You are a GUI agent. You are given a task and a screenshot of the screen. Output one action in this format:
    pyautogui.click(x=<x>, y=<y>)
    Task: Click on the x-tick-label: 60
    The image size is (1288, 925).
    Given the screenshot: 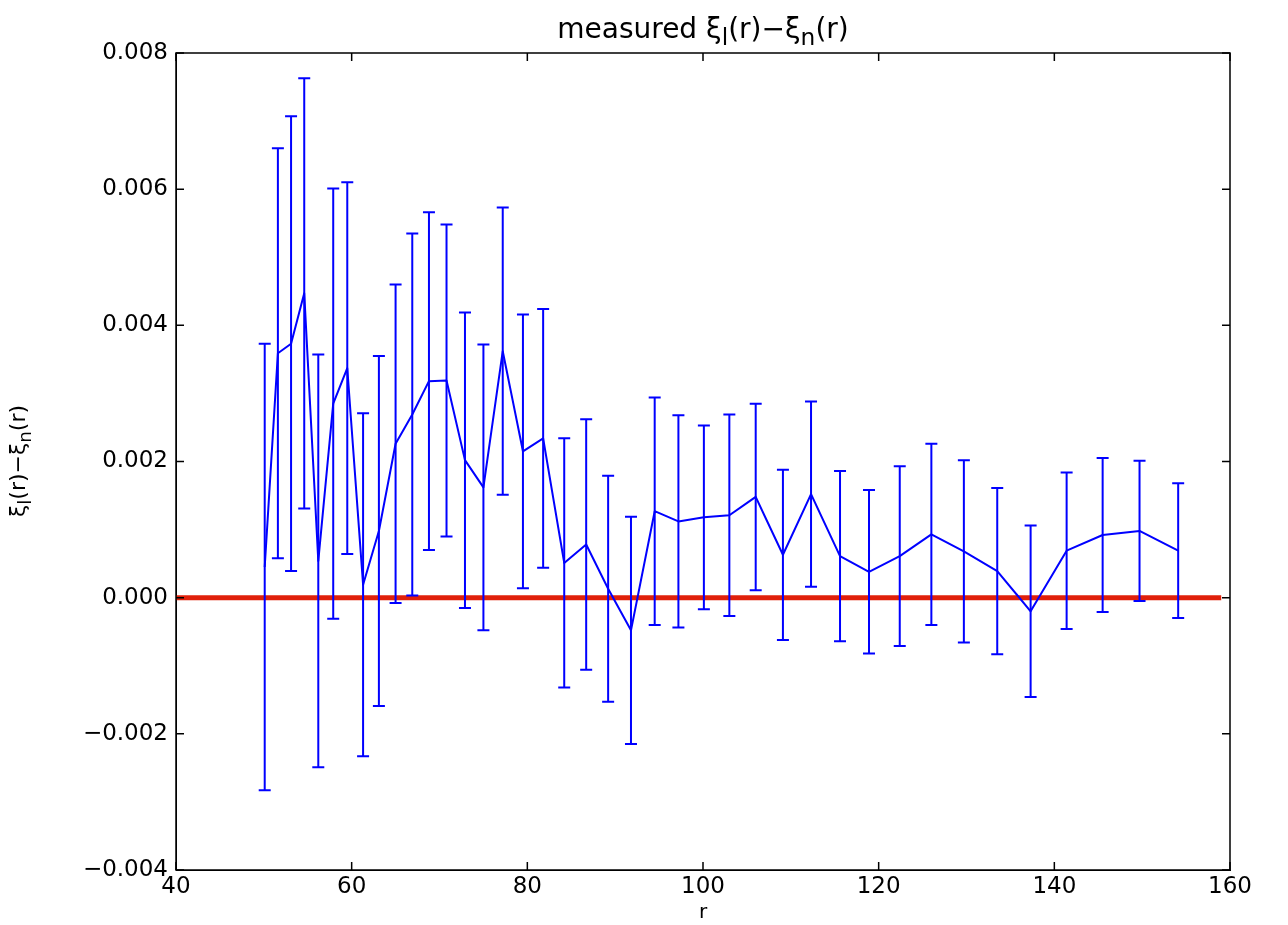 What is the action you would take?
    pyautogui.click(x=352, y=884)
    